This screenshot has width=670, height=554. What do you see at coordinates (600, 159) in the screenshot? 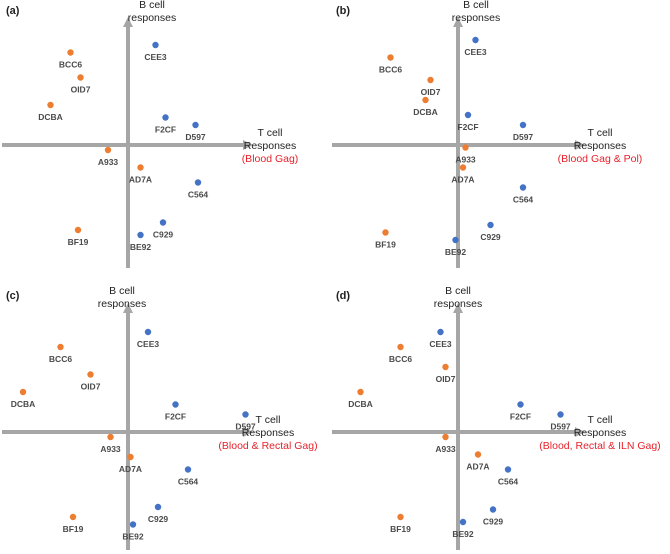
I see `condition-label: (Blood Gag & Pol)` at bounding box center [600, 159].